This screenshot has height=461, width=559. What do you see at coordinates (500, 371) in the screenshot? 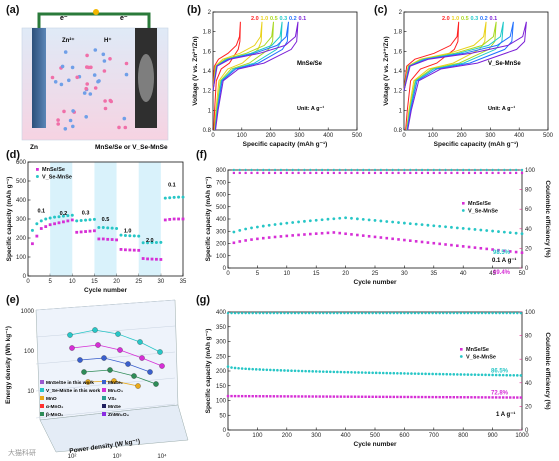
I see `retention-vse: 86.5%` at bounding box center [500, 371].